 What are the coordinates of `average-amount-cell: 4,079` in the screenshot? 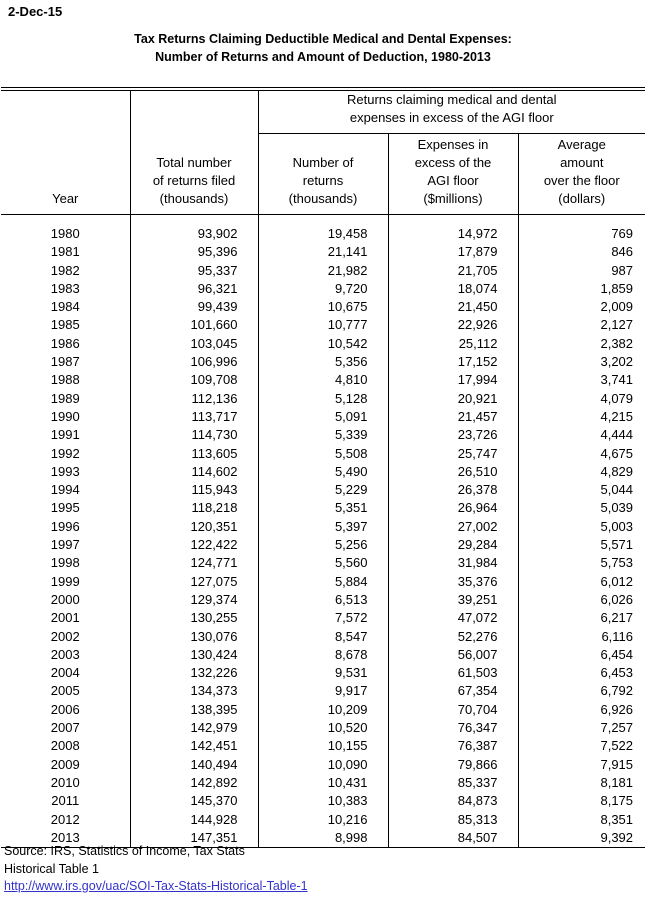 It's located at (617, 398).